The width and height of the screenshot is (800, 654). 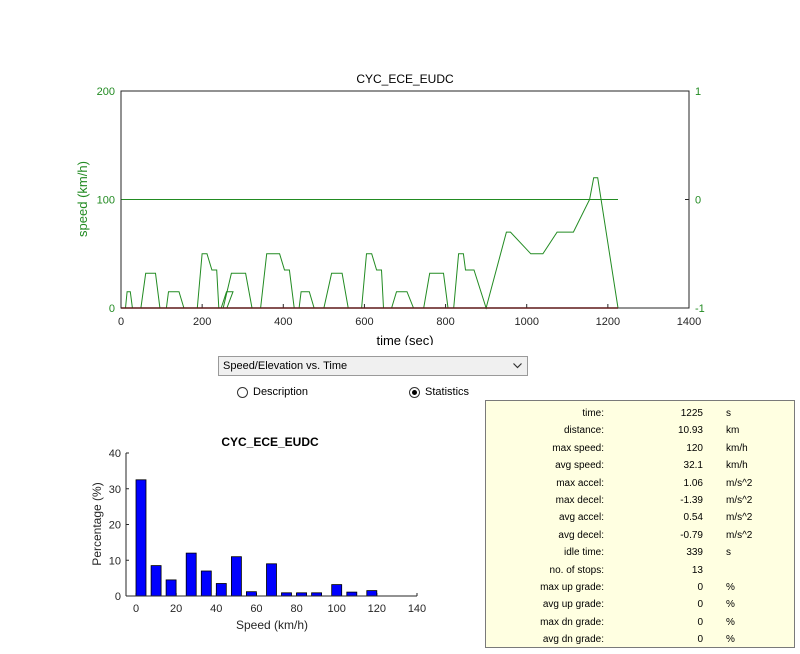 I want to click on stat-label: avg decel:, so click(x=581, y=535).